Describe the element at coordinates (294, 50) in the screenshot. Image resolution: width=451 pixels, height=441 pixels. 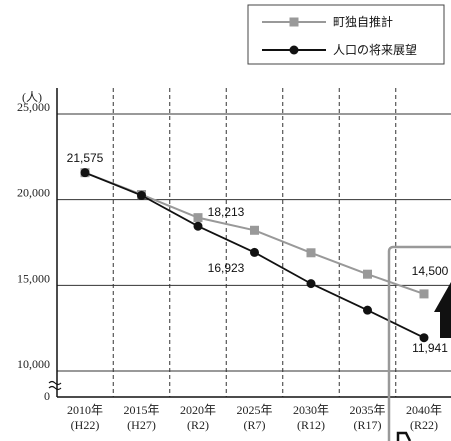
I see `legend-marker-circle` at that location.